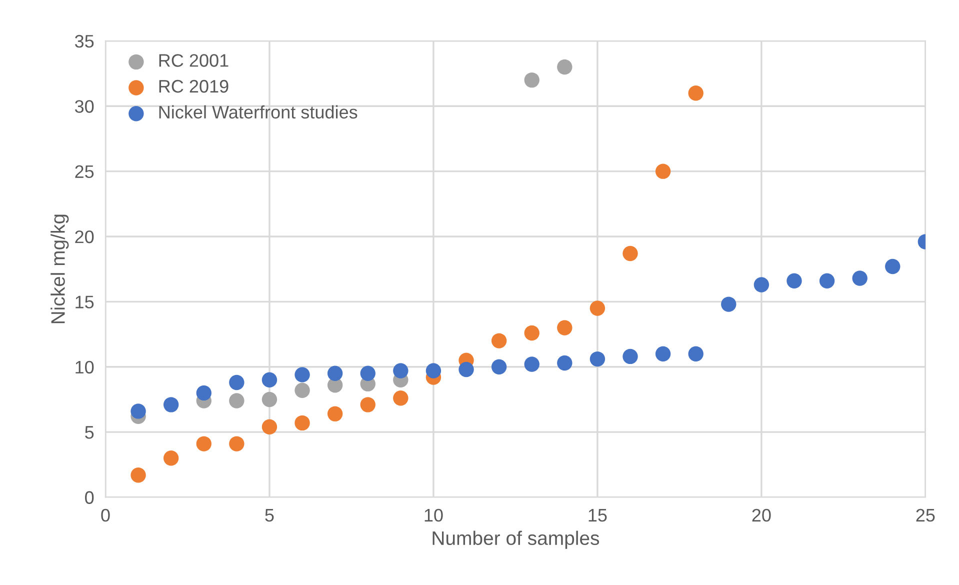 The height and width of the screenshot is (585, 959). What do you see at coordinates (193, 86) in the screenshot?
I see `legend-label: RC 2019` at bounding box center [193, 86].